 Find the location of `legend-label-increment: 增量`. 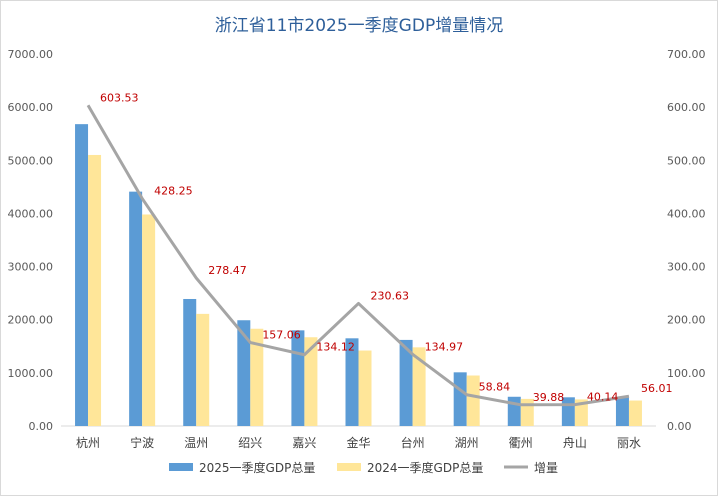

legend-label-increment: 增量 is located at coordinates (546, 468).